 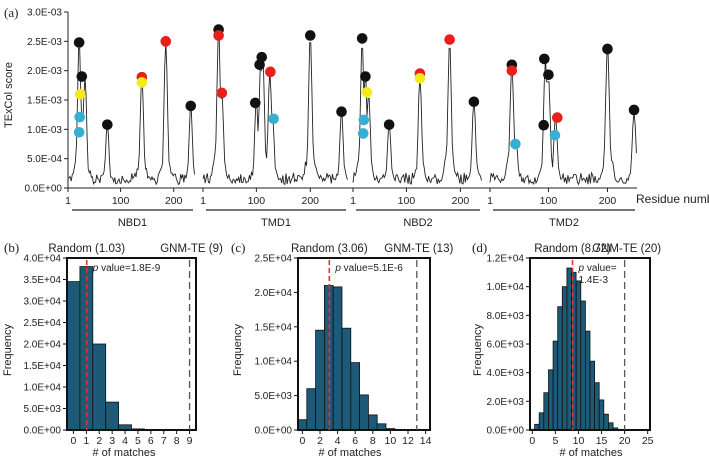 I want to click on panel-c-xtick-label: 2, so click(x=320, y=441).